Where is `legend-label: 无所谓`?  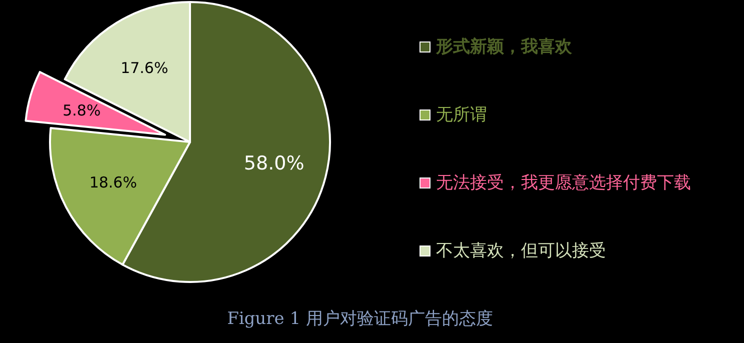
legend-label: 无所谓 is located at coordinates (461, 115).